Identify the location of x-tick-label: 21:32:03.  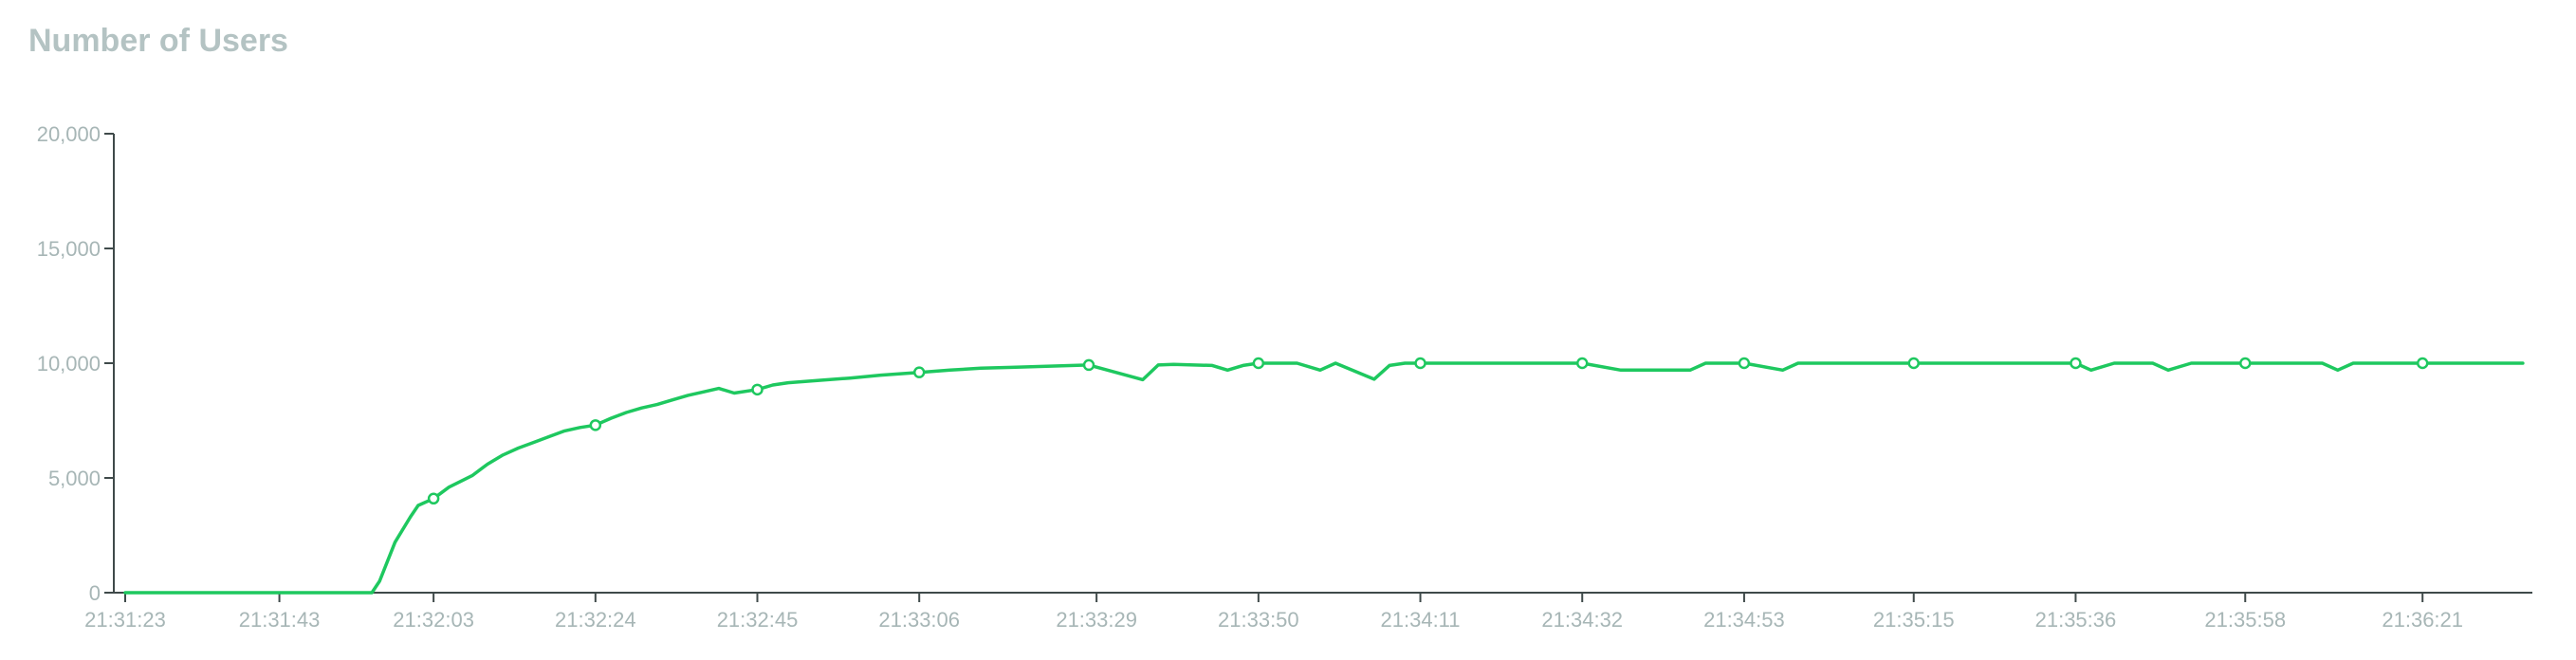
(433, 620).